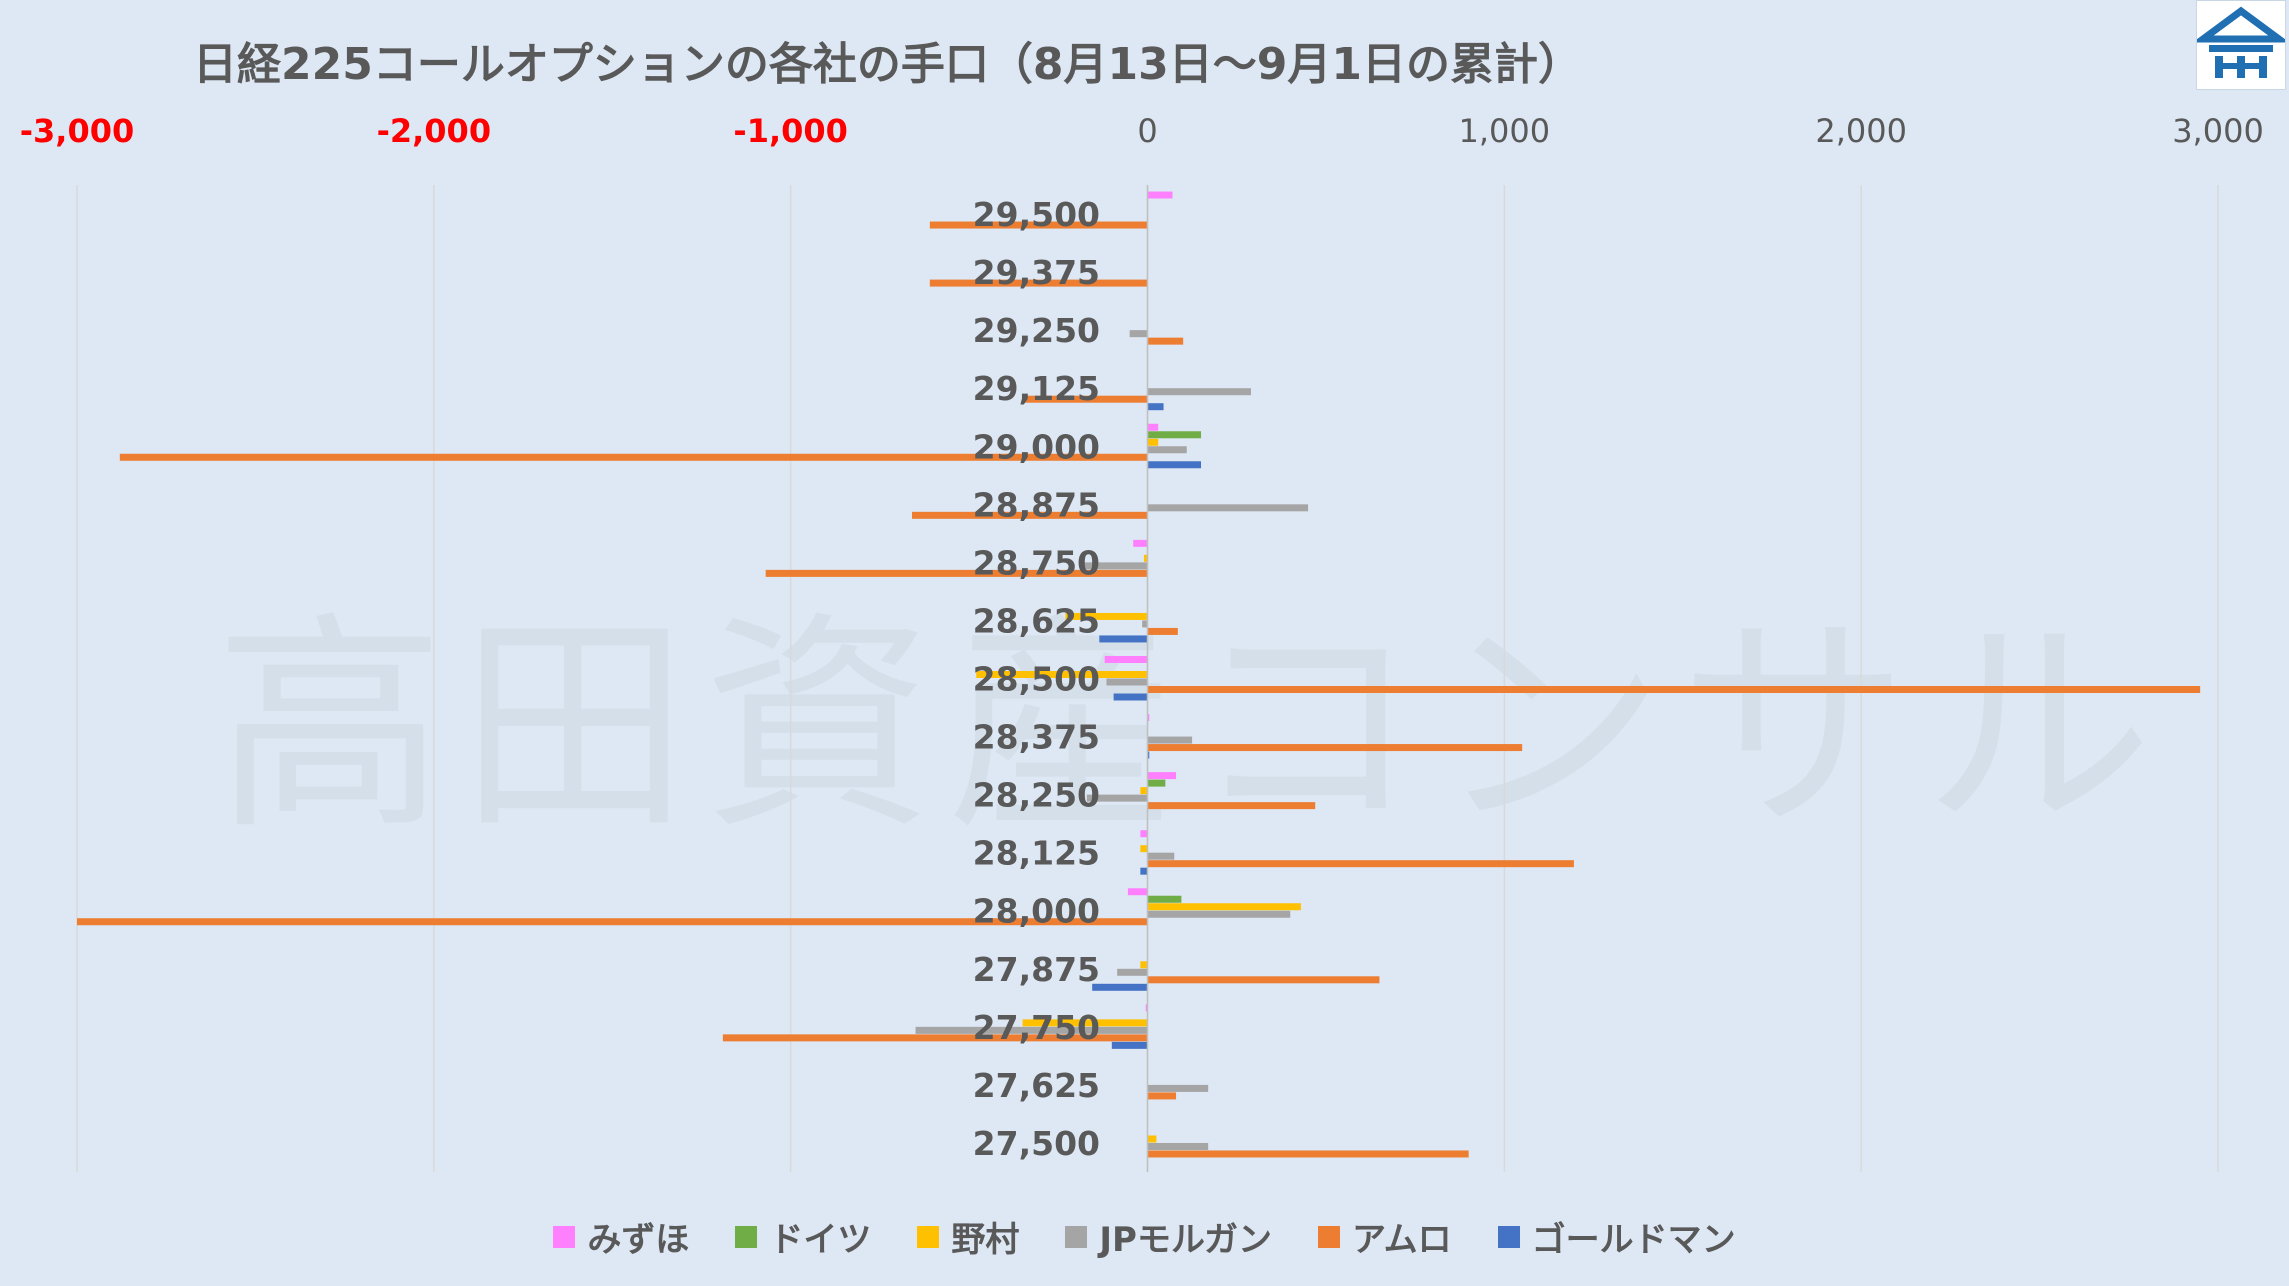 This screenshot has height=1286, width=2289. What do you see at coordinates (1036, 1143) in the screenshot?
I see `category-label: 27,500` at bounding box center [1036, 1143].